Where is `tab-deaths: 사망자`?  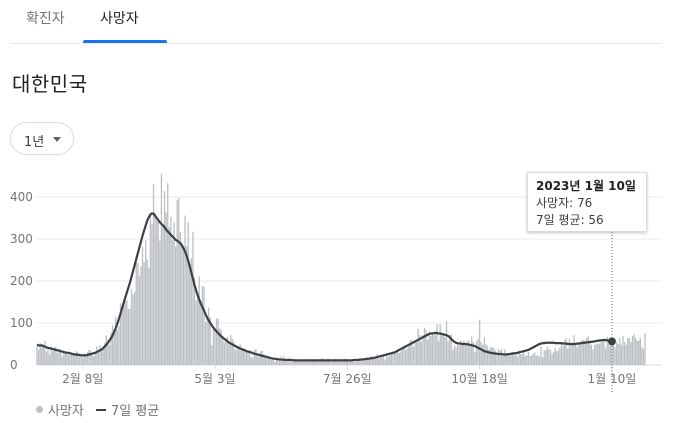 tab-deaths: 사망자 is located at coordinates (119, 19).